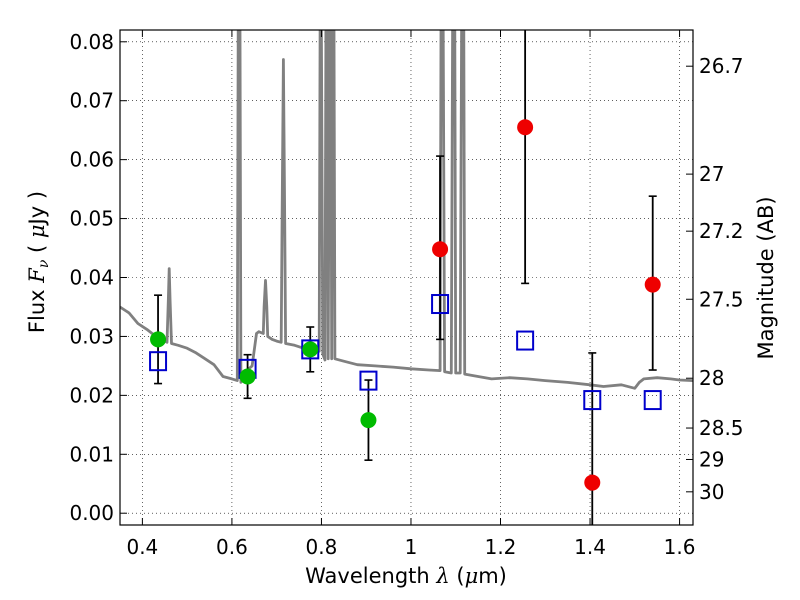  What do you see at coordinates (501, 547) in the screenshot?
I see `x-tick-label: 1.2` at bounding box center [501, 547].